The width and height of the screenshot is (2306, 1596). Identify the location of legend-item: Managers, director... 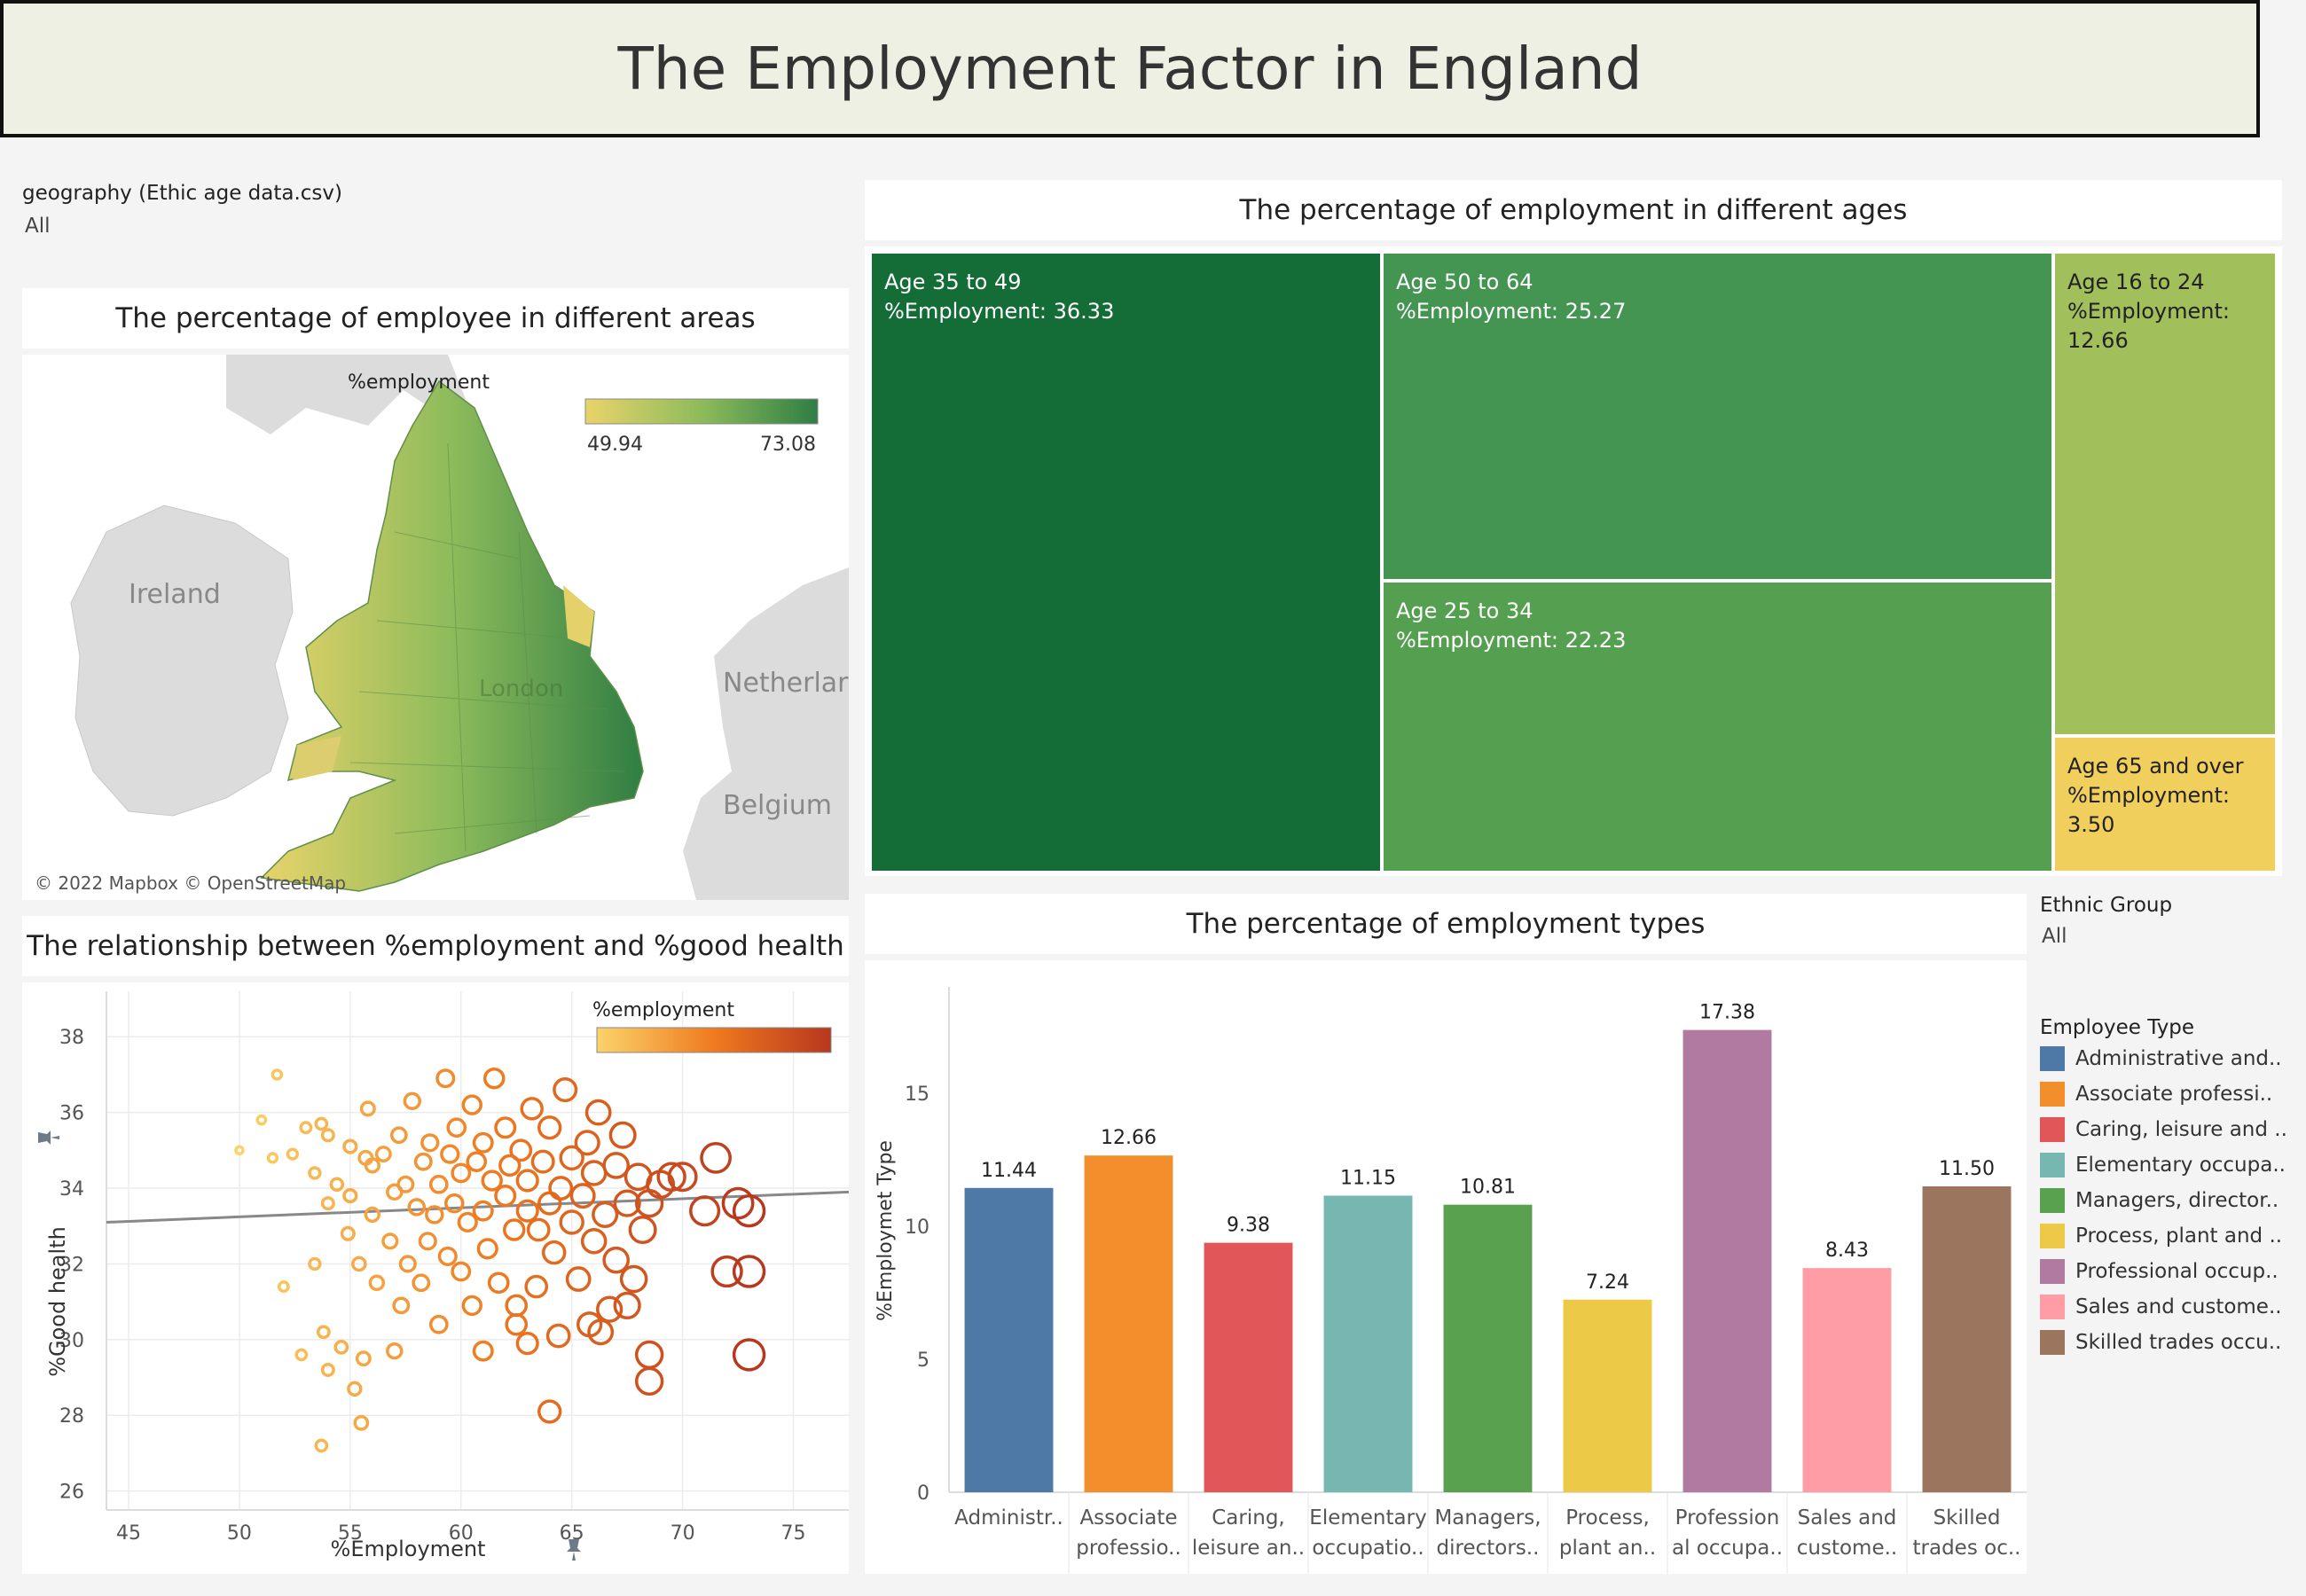
(2159, 1201).